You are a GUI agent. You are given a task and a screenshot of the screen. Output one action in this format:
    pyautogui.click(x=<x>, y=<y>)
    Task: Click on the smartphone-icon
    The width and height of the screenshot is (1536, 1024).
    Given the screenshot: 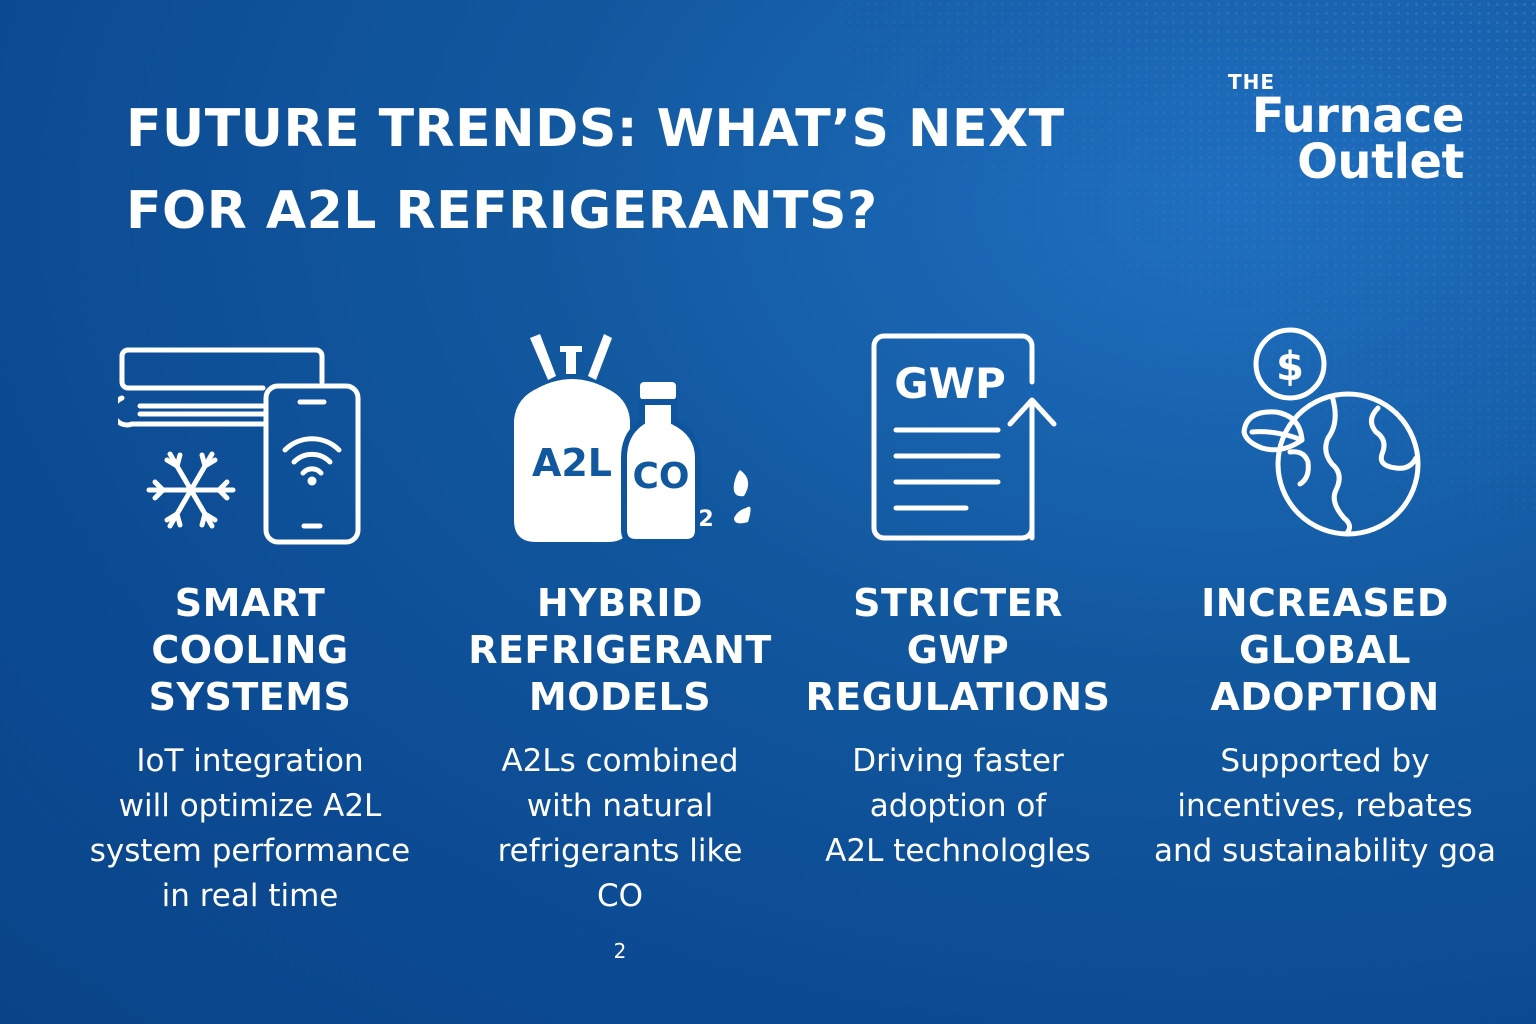 What is the action you would take?
    pyautogui.click(x=312, y=464)
    